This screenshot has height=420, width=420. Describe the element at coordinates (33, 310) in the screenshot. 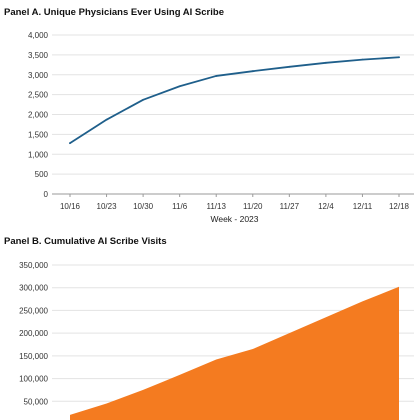

I see `panel-b-y-tick-label: 250,000` at that location.